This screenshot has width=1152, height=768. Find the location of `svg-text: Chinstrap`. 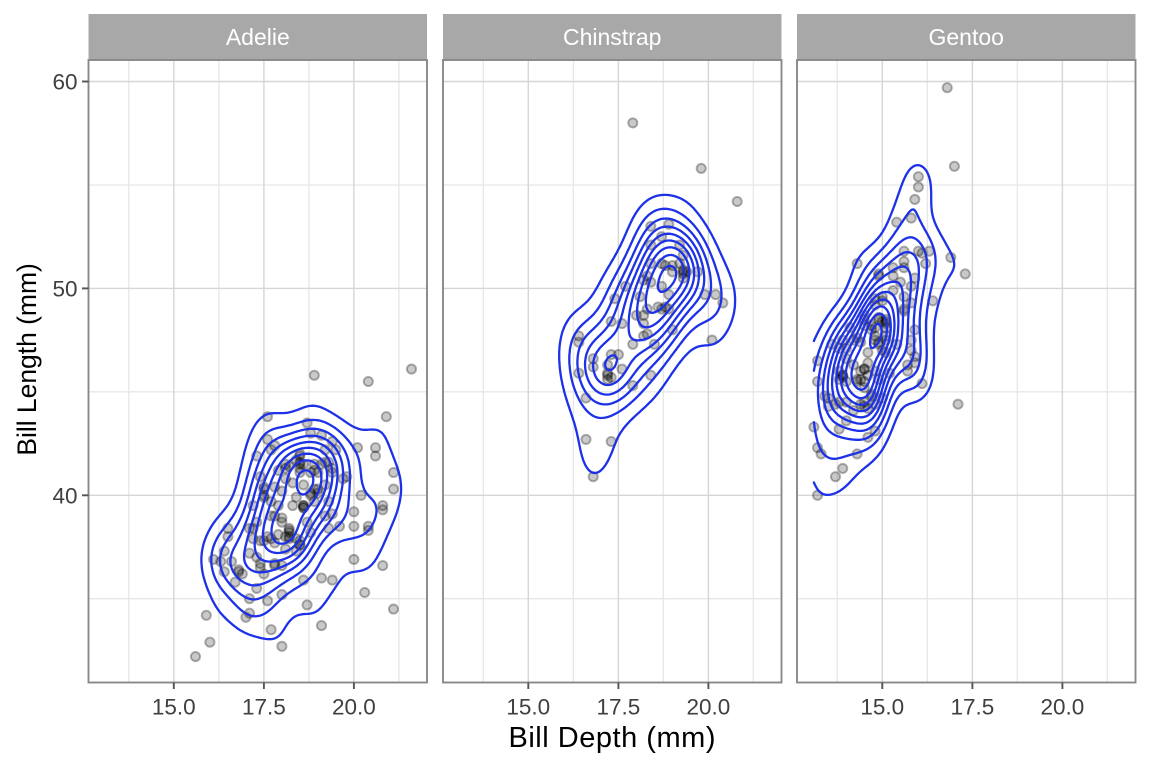

svg-text: Chinstrap is located at coordinates (612, 37).